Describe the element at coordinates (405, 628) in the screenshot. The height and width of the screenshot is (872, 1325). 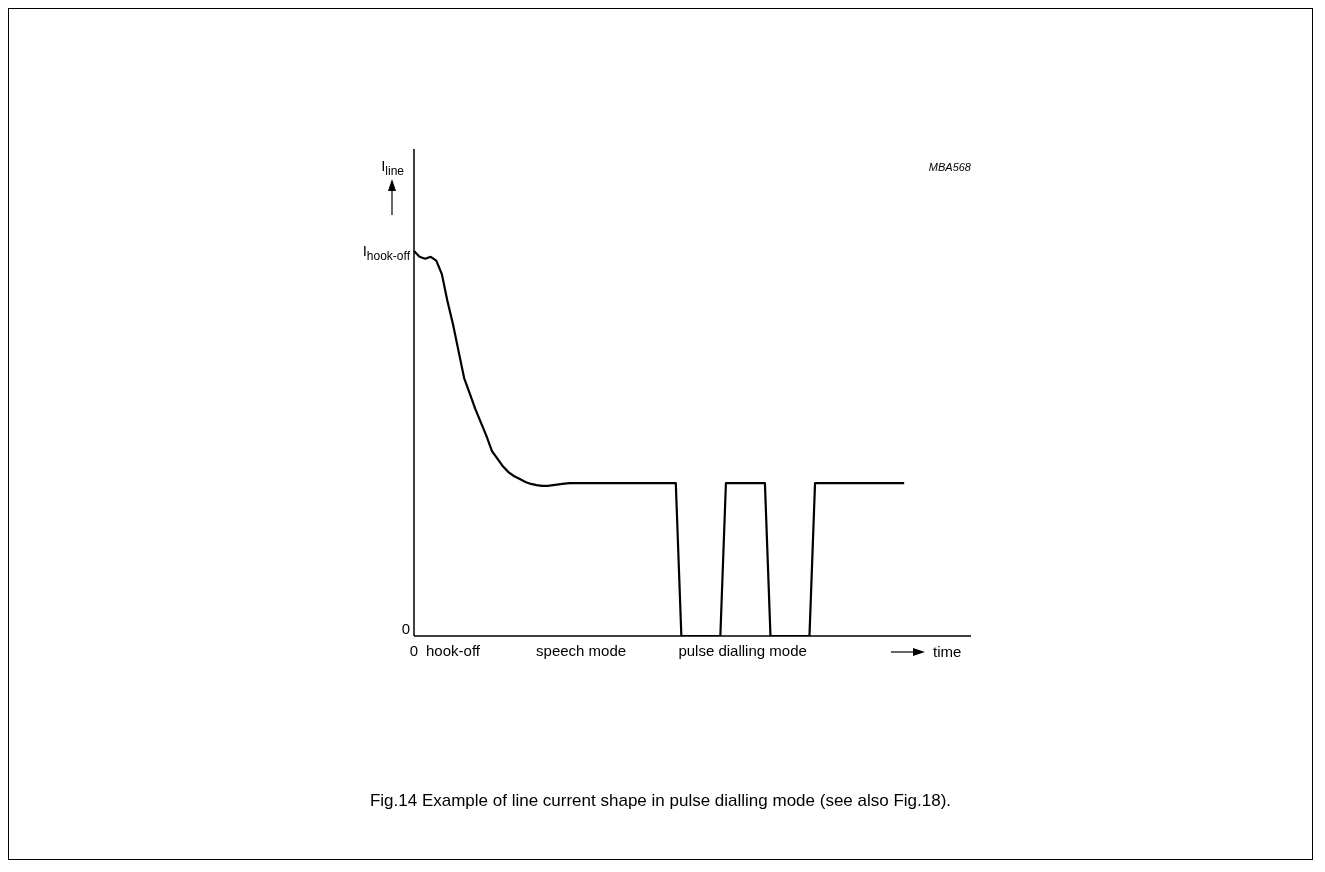
I see `text: 0` at that location.